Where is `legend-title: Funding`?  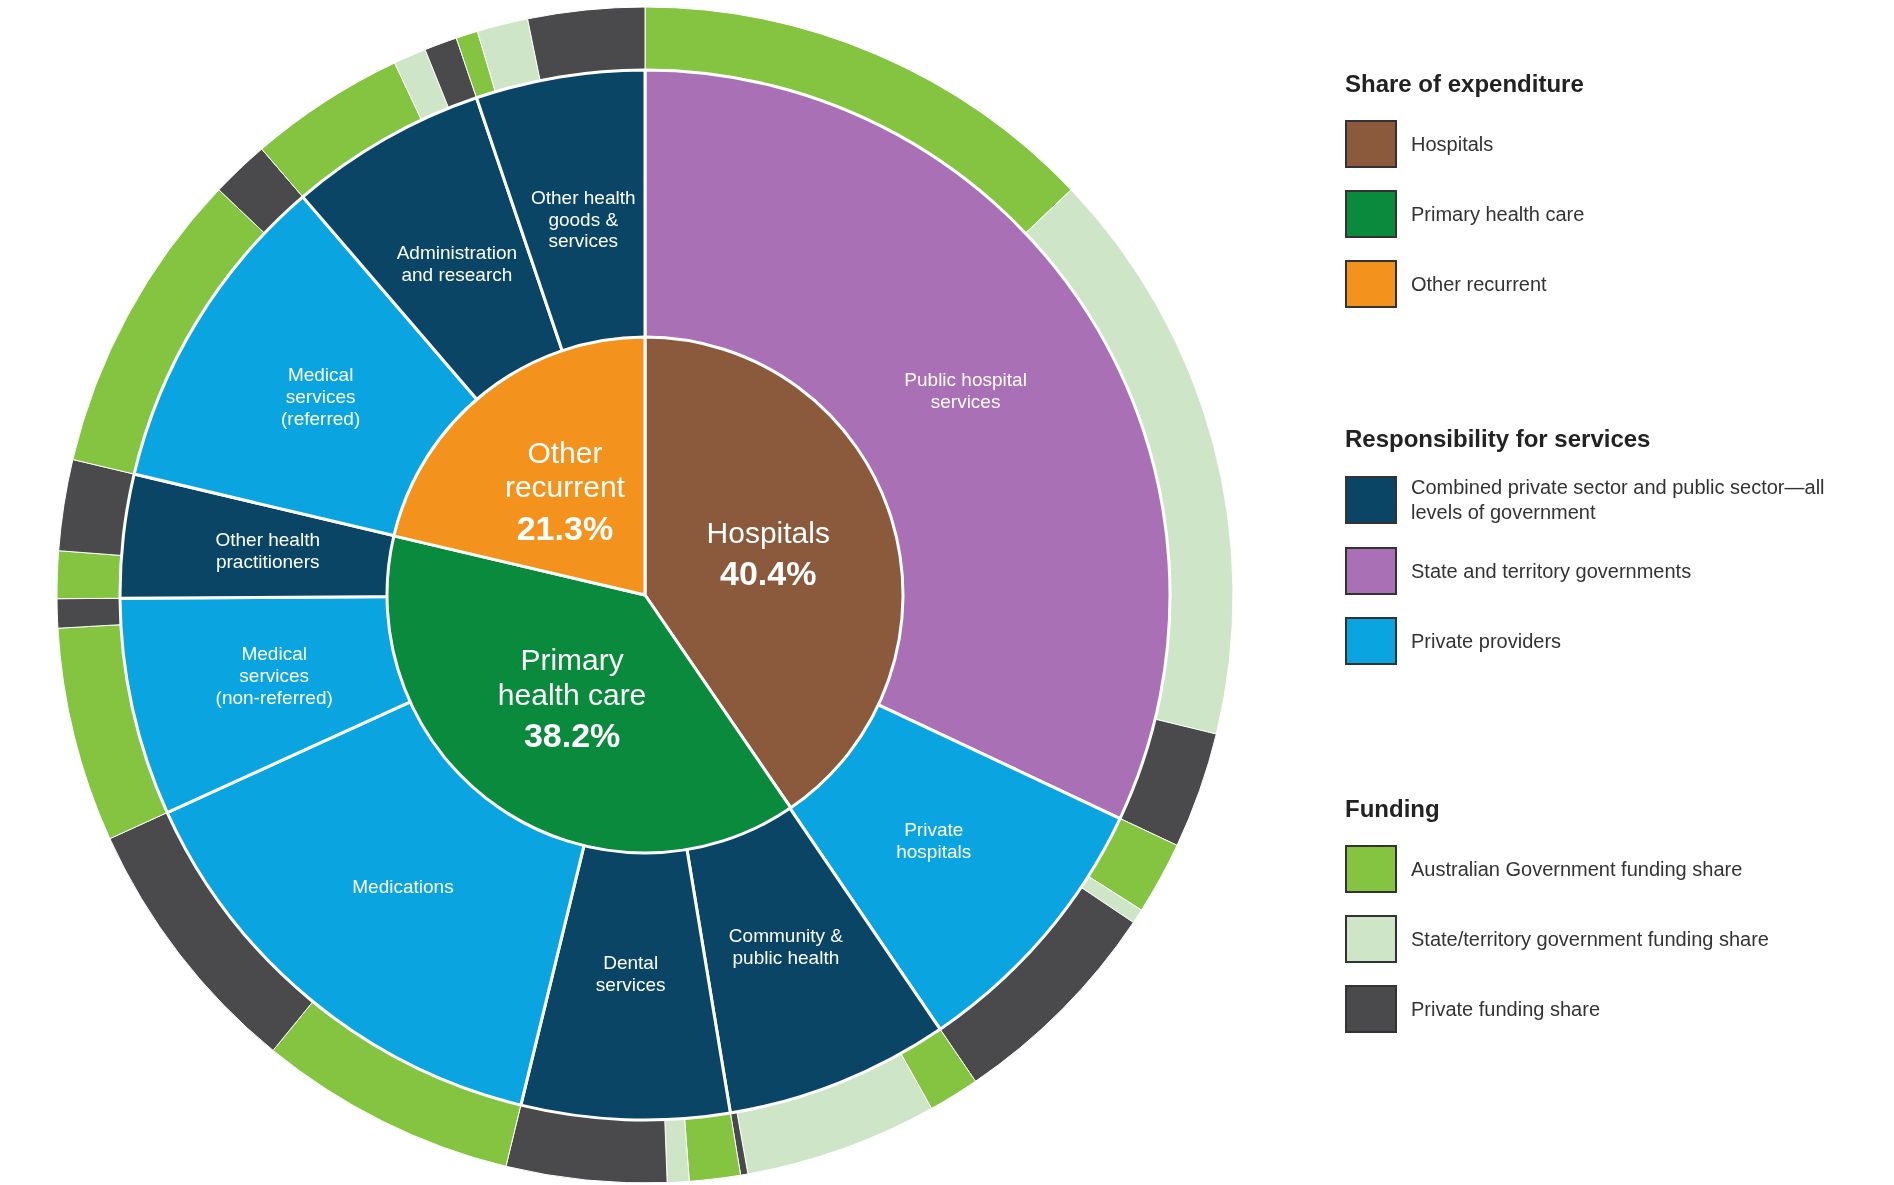 legend-title: Funding is located at coordinates (1393, 809).